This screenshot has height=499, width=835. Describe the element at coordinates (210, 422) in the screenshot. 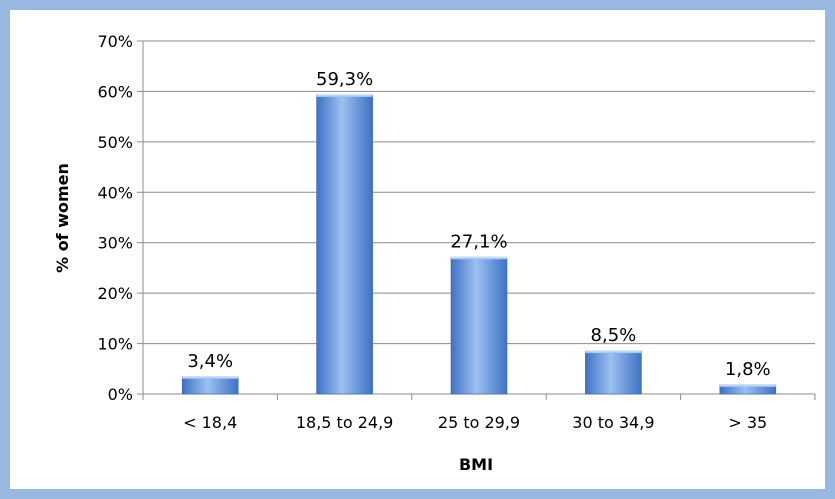

I see `x-tick-label-0: < 18,4` at that location.